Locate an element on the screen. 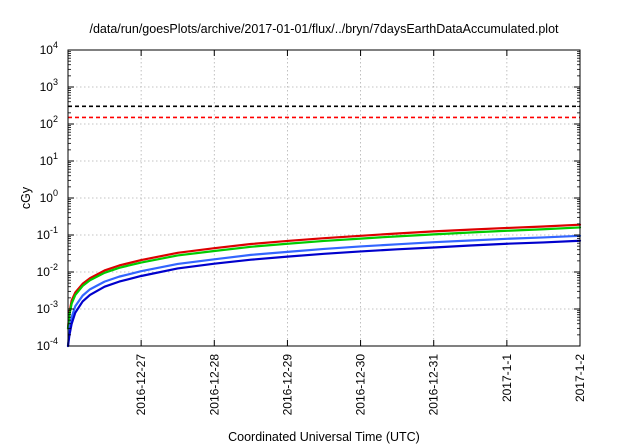  x-tick-label: 2016-12-27 is located at coordinates (141, 385).